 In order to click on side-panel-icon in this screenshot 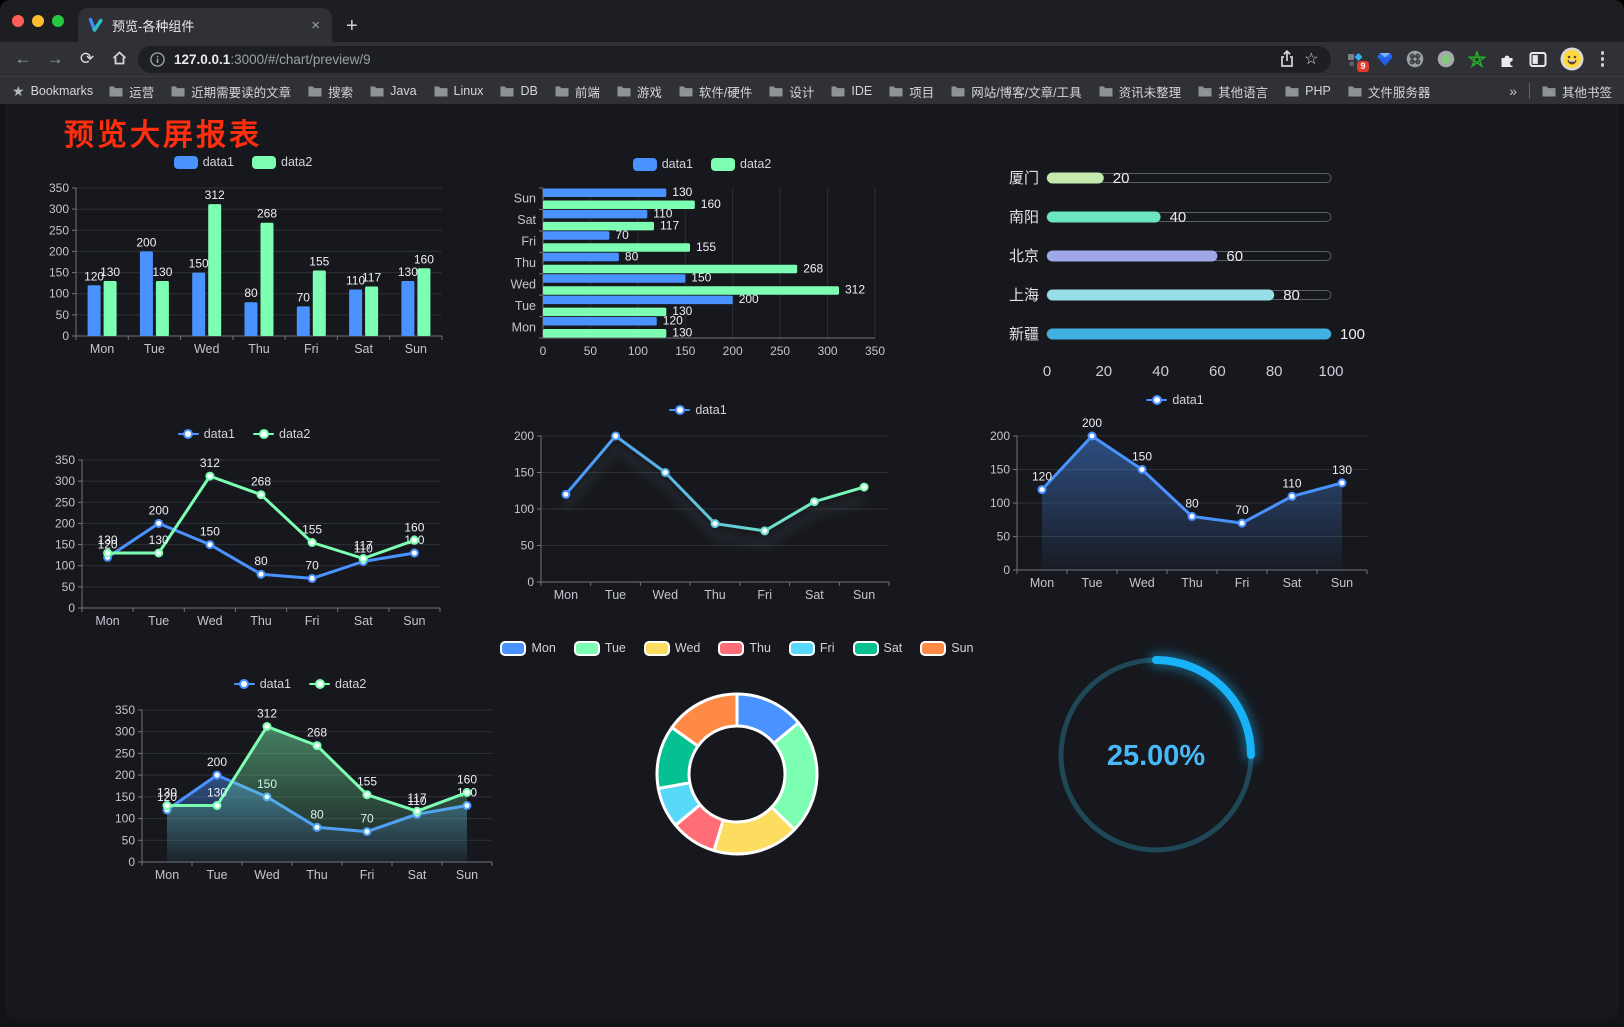, I will do `click(1538, 59)`.